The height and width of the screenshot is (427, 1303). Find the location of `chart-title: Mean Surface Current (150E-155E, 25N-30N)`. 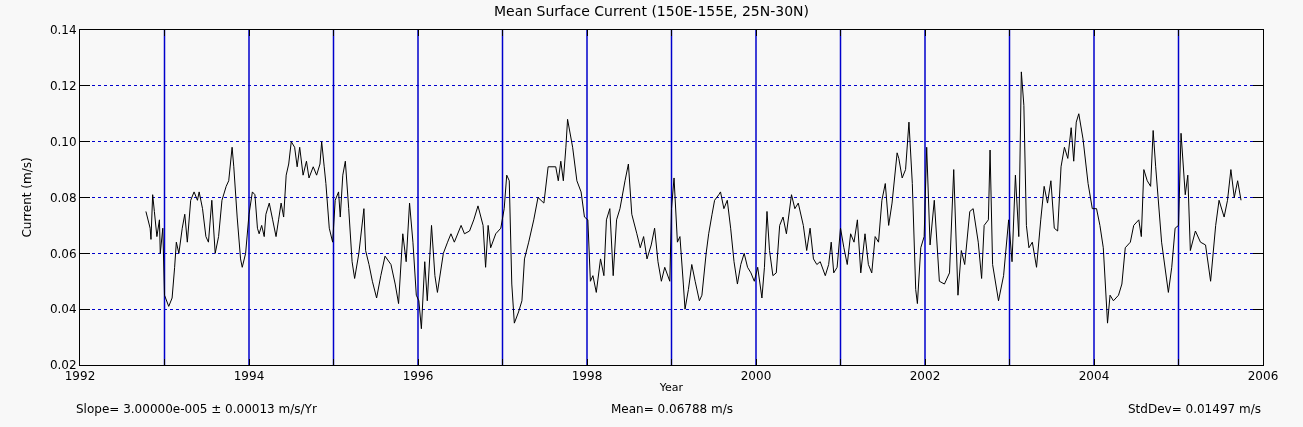

chart-title: Mean Surface Current (150E-155E, 25N-30N) is located at coordinates (651, 11).